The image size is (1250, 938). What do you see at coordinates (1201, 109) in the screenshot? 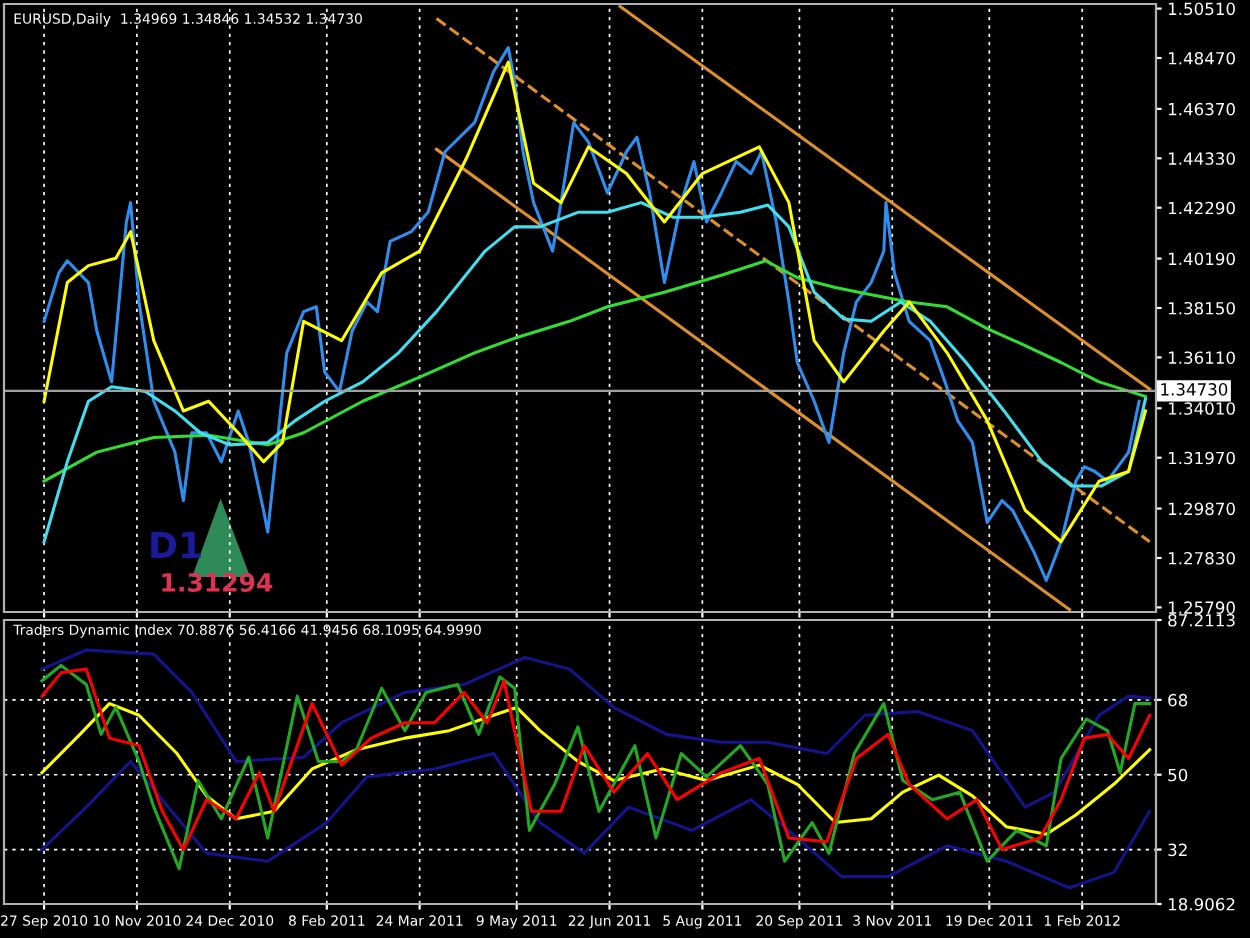
I see `y-tick-label: 1.46370` at bounding box center [1201, 109].